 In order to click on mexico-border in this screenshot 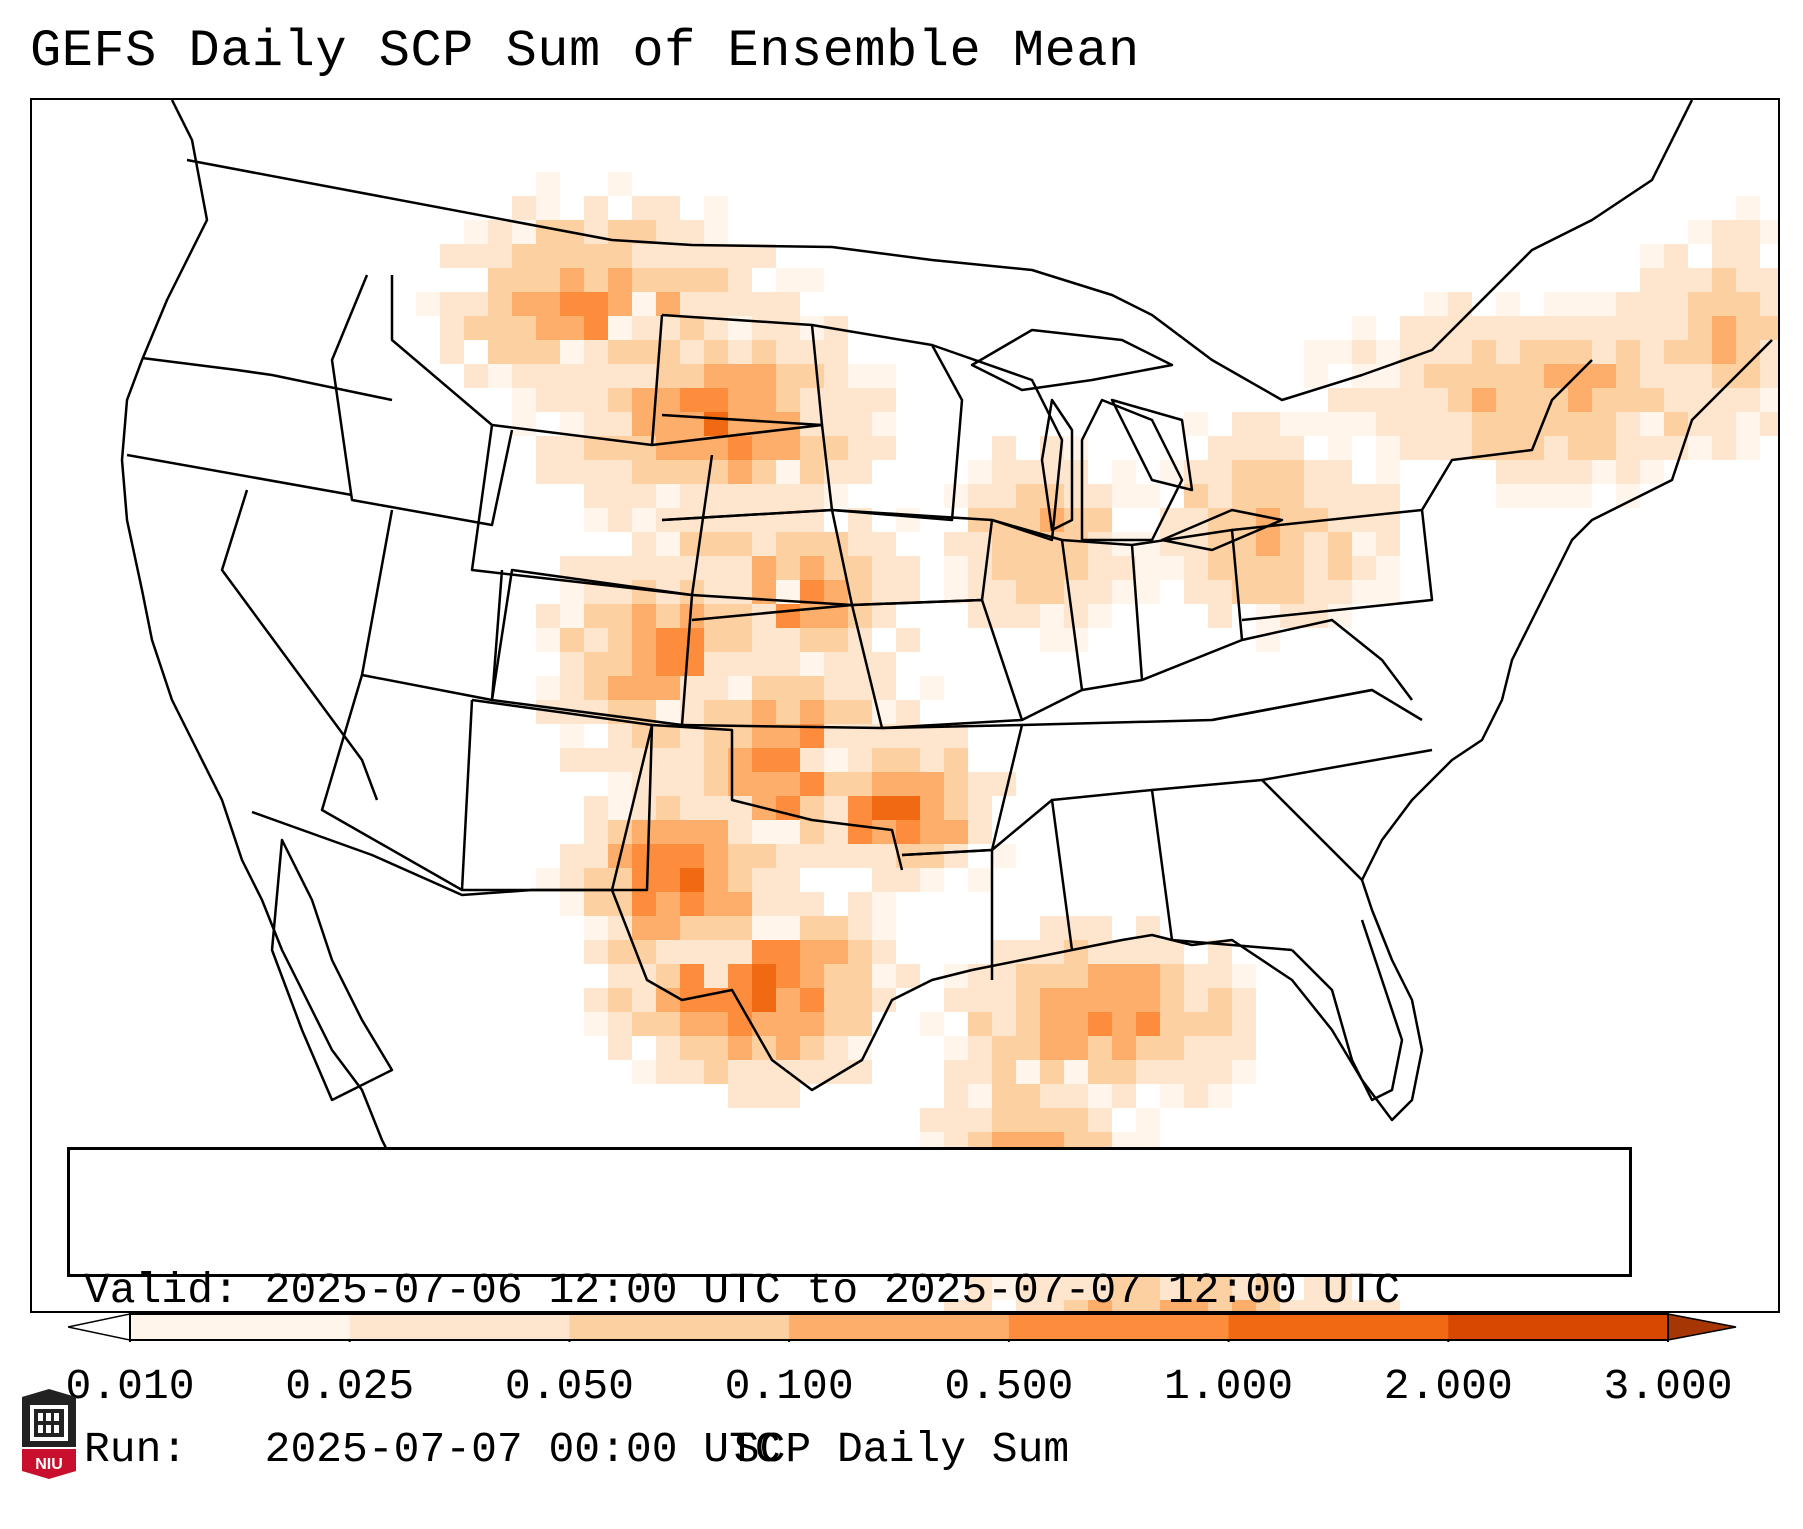, I will do `click(612, 951)`.